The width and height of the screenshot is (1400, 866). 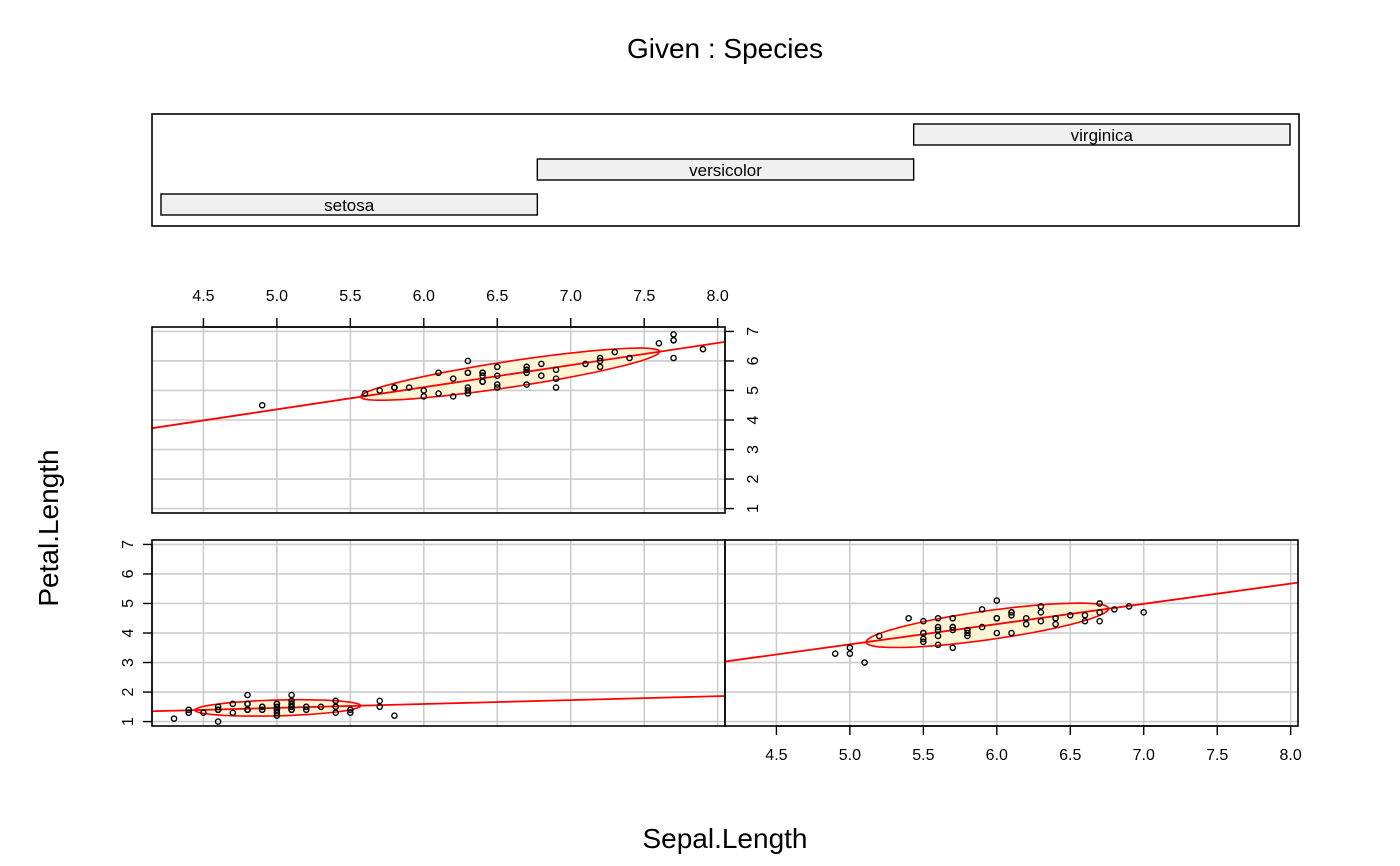 What do you see at coordinates (725, 170) in the screenshot?
I see `given-level-label: versicolor` at bounding box center [725, 170].